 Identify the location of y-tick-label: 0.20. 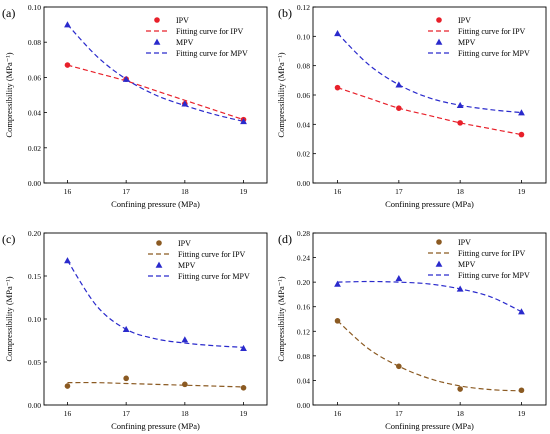
(303, 282).